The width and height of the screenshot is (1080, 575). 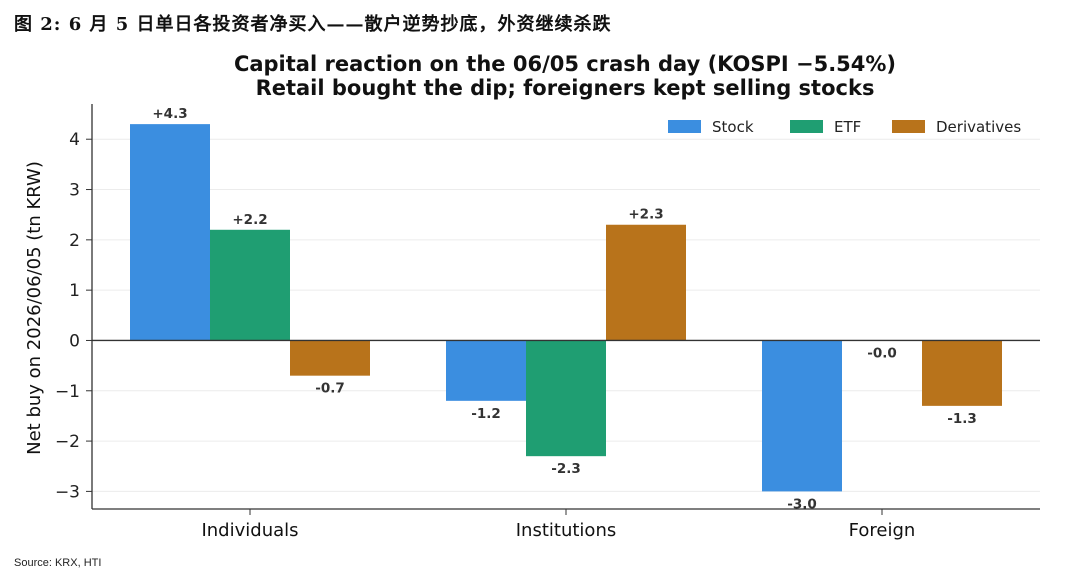 What do you see at coordinates (330, 389) in the screenshot?
I see `data-label: -0.7` at bounding box center [330, 389].